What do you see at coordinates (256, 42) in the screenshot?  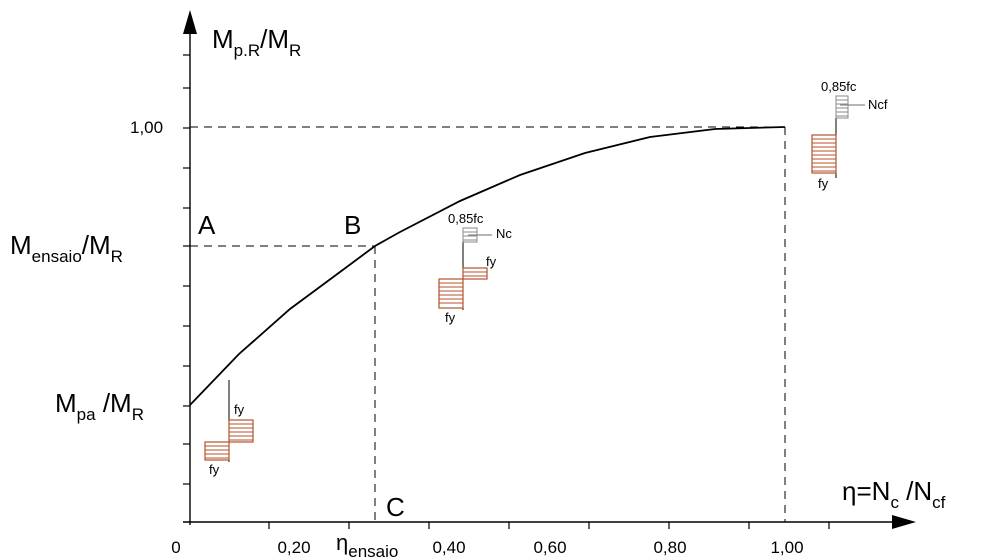 I see `y-axis-label: Mp.R/MR` at bounding box center [256, 42].